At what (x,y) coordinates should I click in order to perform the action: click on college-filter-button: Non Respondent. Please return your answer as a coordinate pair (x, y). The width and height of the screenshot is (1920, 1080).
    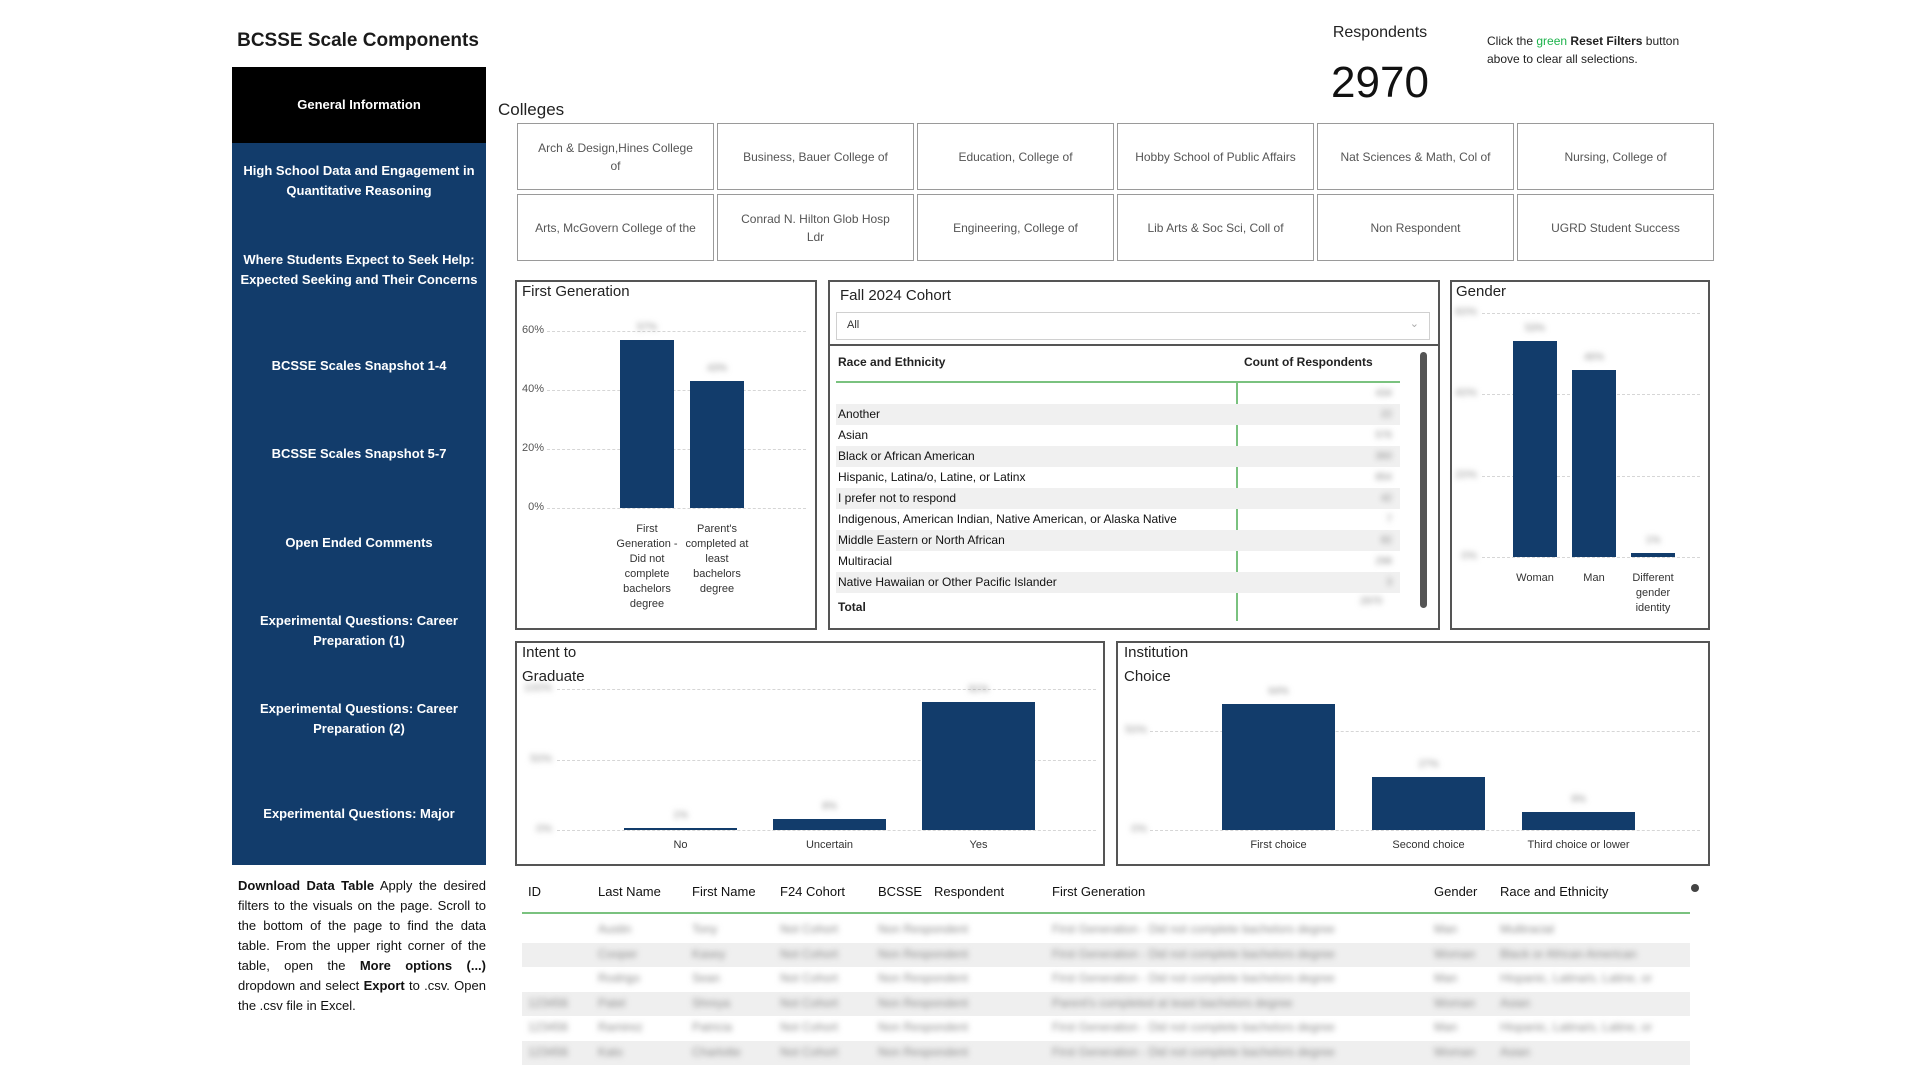
    Looking at the image, I should click on (1415, 227).